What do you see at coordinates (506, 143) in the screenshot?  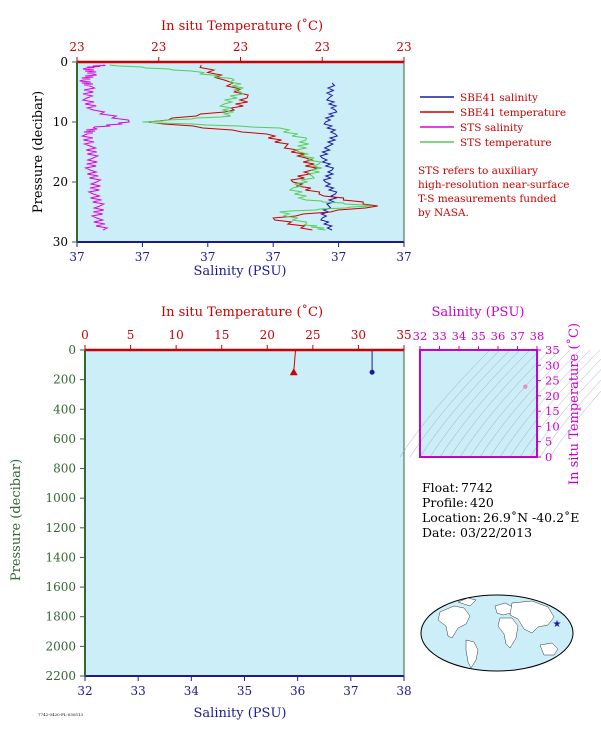 I see `legend-label-sts-temperature: STS temperature` at bounding box center [506, 143].